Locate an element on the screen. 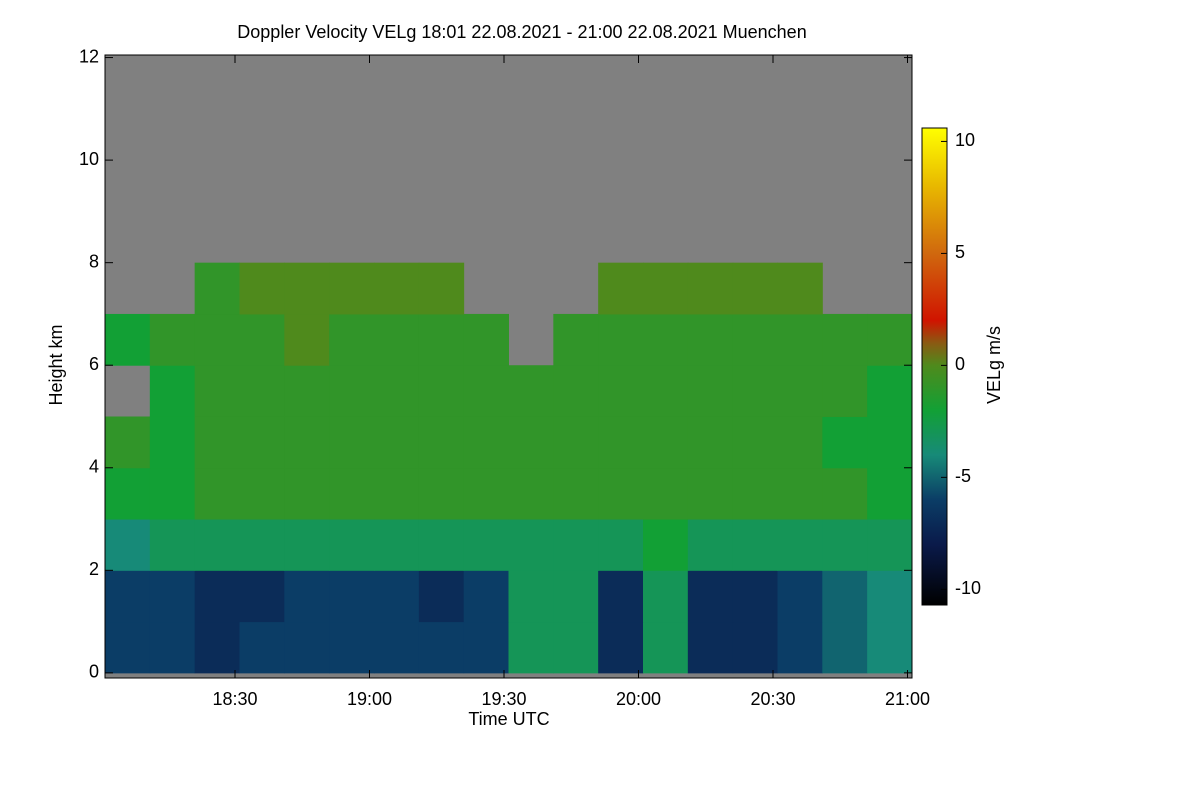  y-tick-label: 12 is located at coordinates (89, 56).